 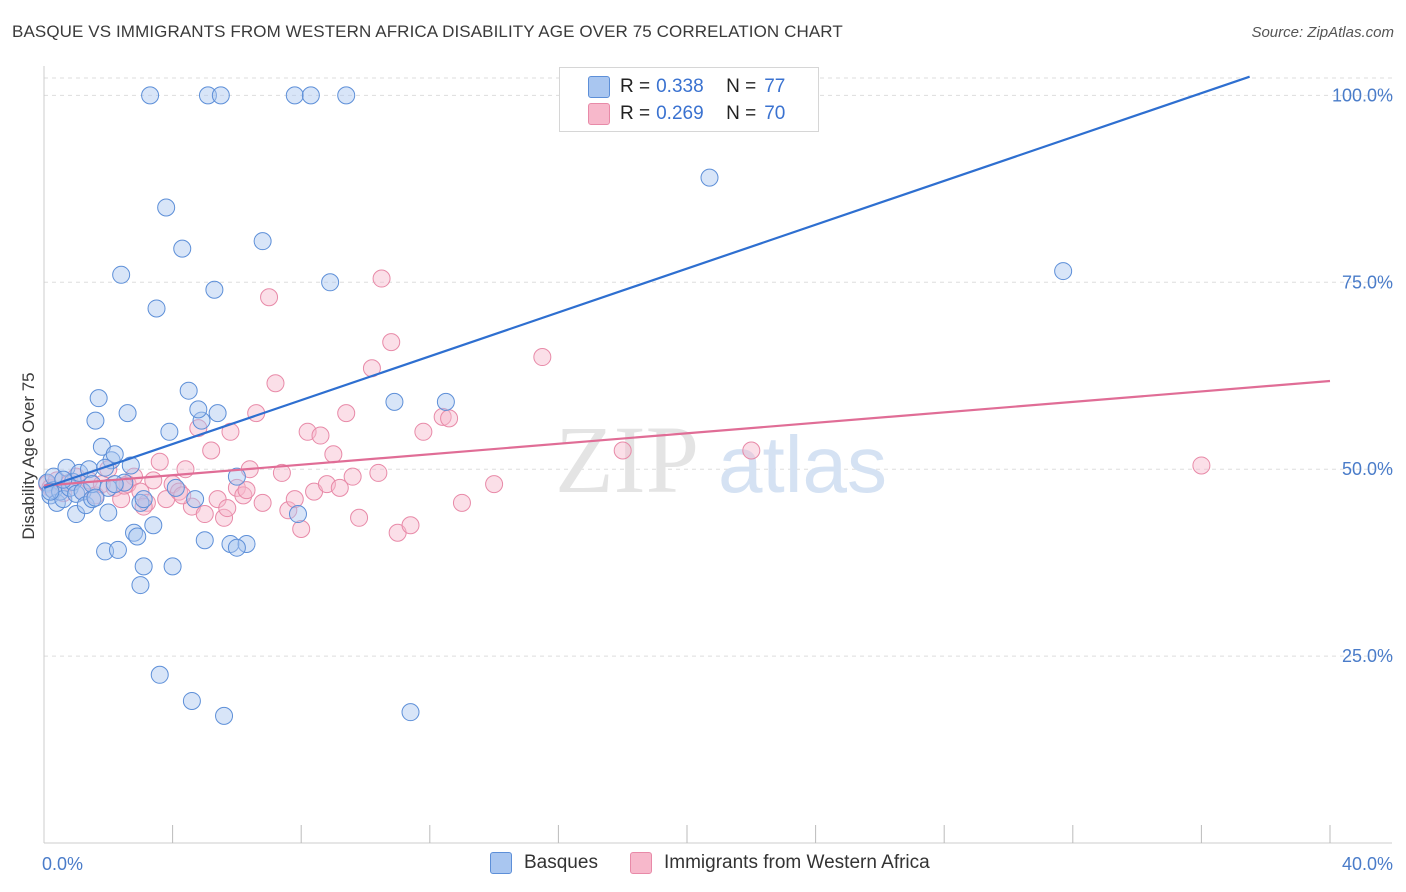 I want to click on n-key: N =, so click(x=741, y=86).